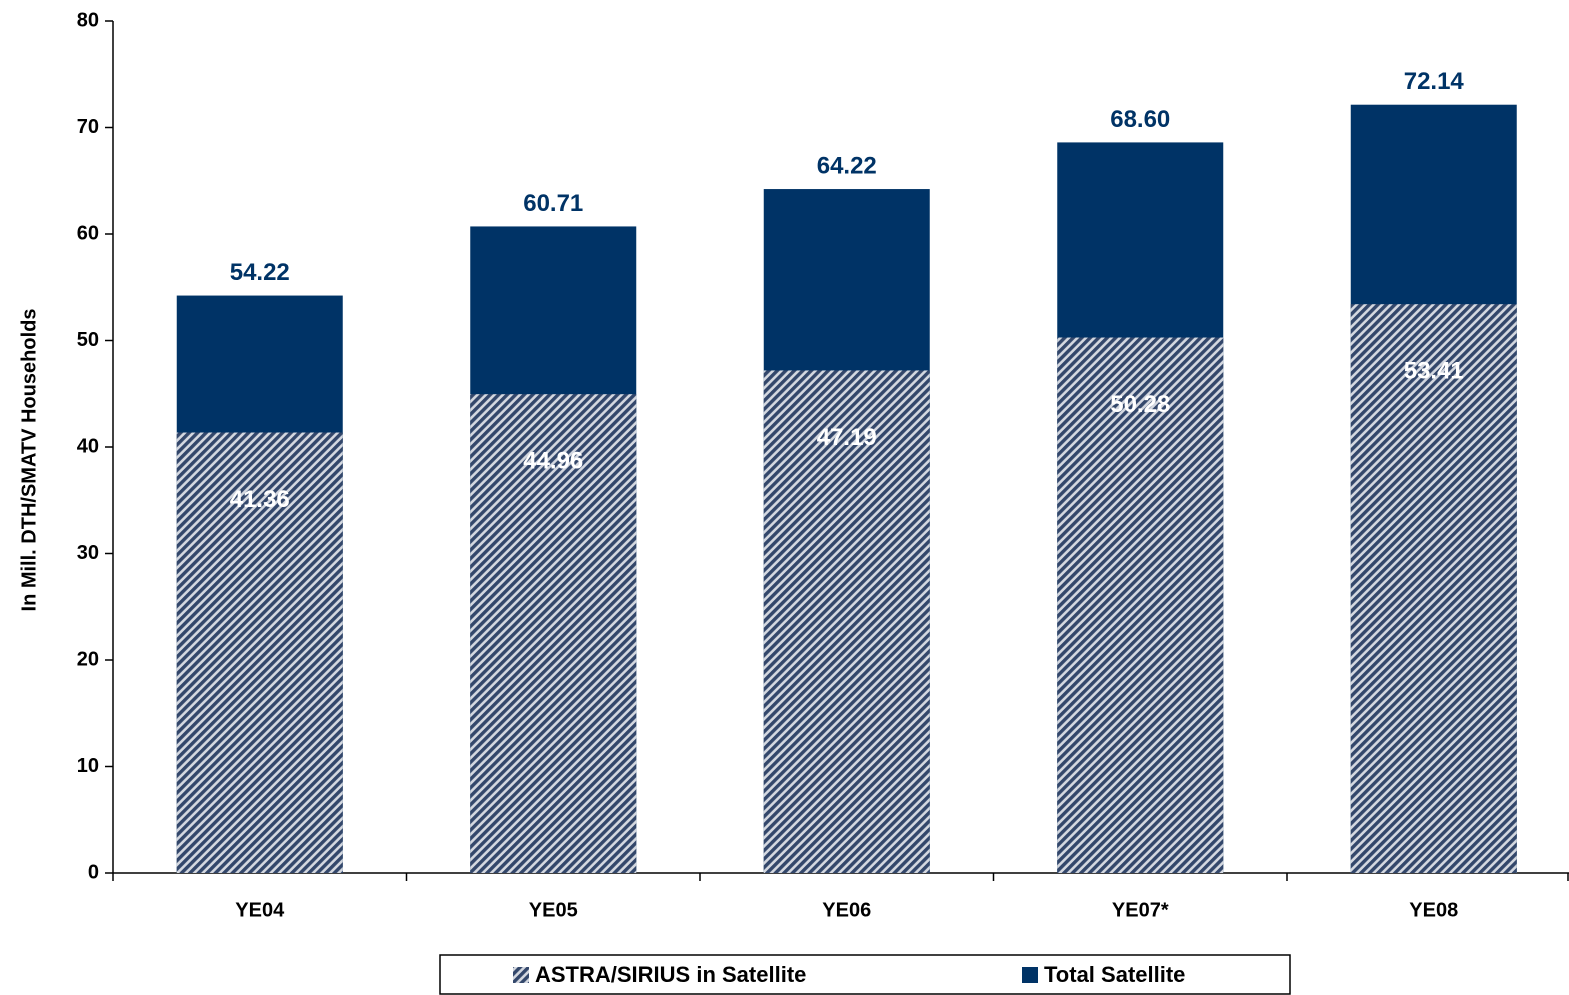  I want to click on y-tick-label: 30, so click(88, 553).